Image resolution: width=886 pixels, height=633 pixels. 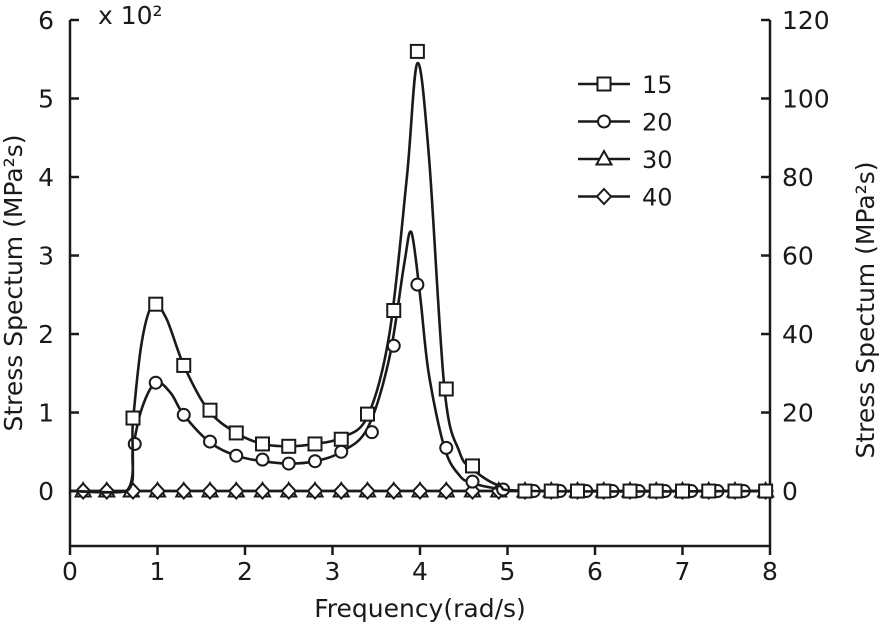 I want to click on legend-label: 15, so click(x=657, y=85).